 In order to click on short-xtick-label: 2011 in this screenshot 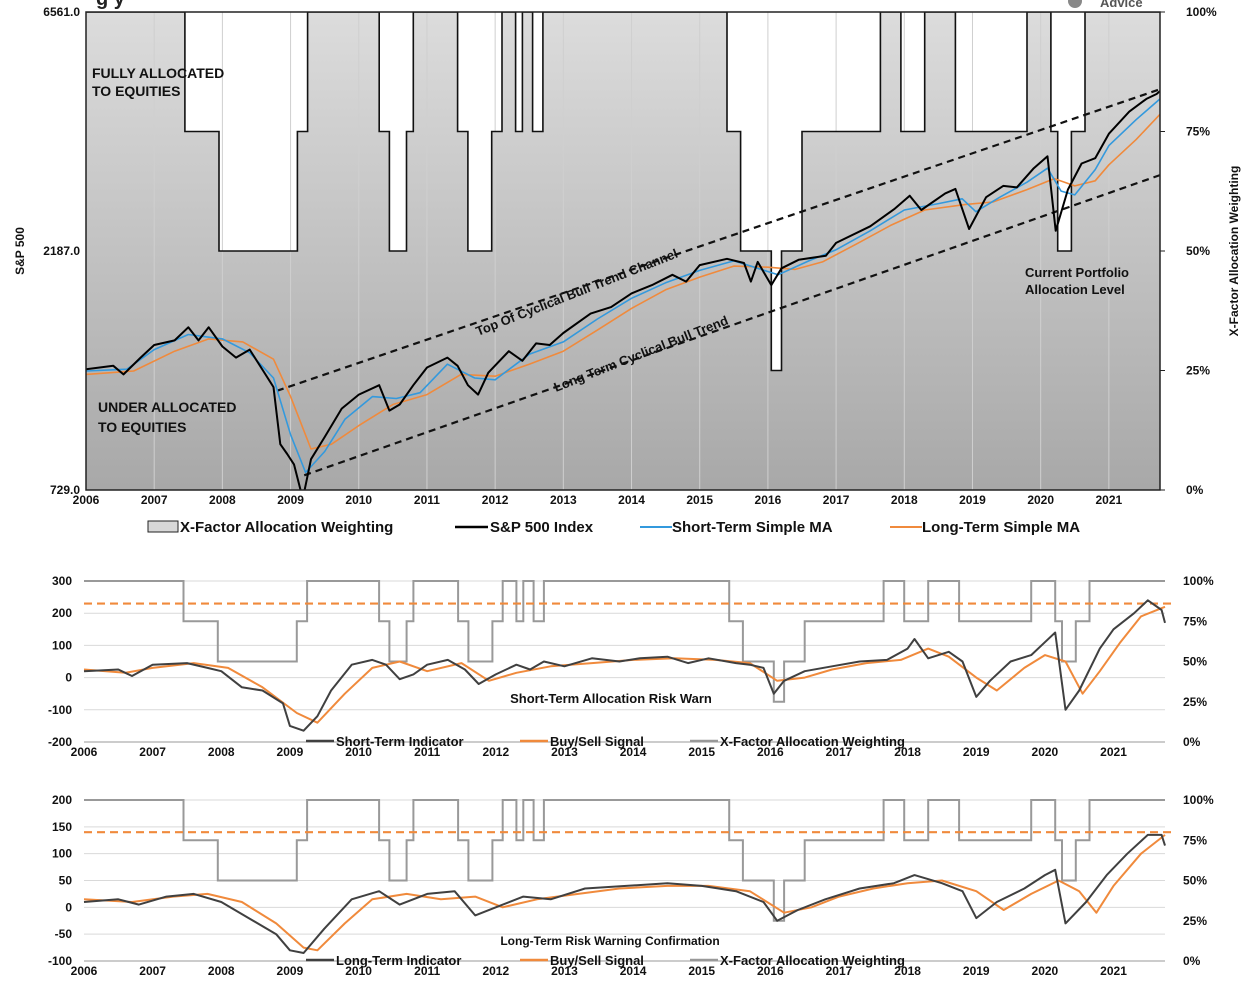, I will do `click(427, 752)`.